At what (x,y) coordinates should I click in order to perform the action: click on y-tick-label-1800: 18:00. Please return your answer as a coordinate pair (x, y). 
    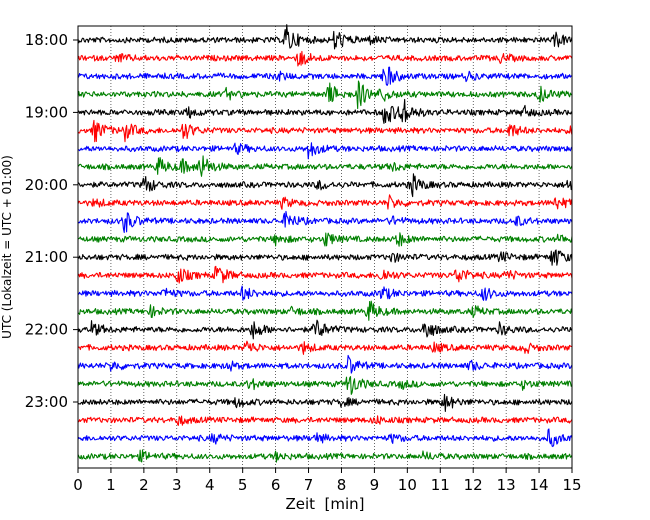
    Looking at the image, I should click on (46, 40).